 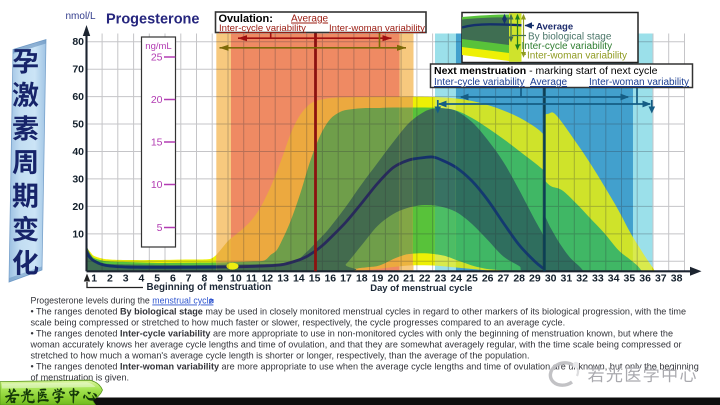 I want to click on svg-text: 27, so click(x=504, y=279).